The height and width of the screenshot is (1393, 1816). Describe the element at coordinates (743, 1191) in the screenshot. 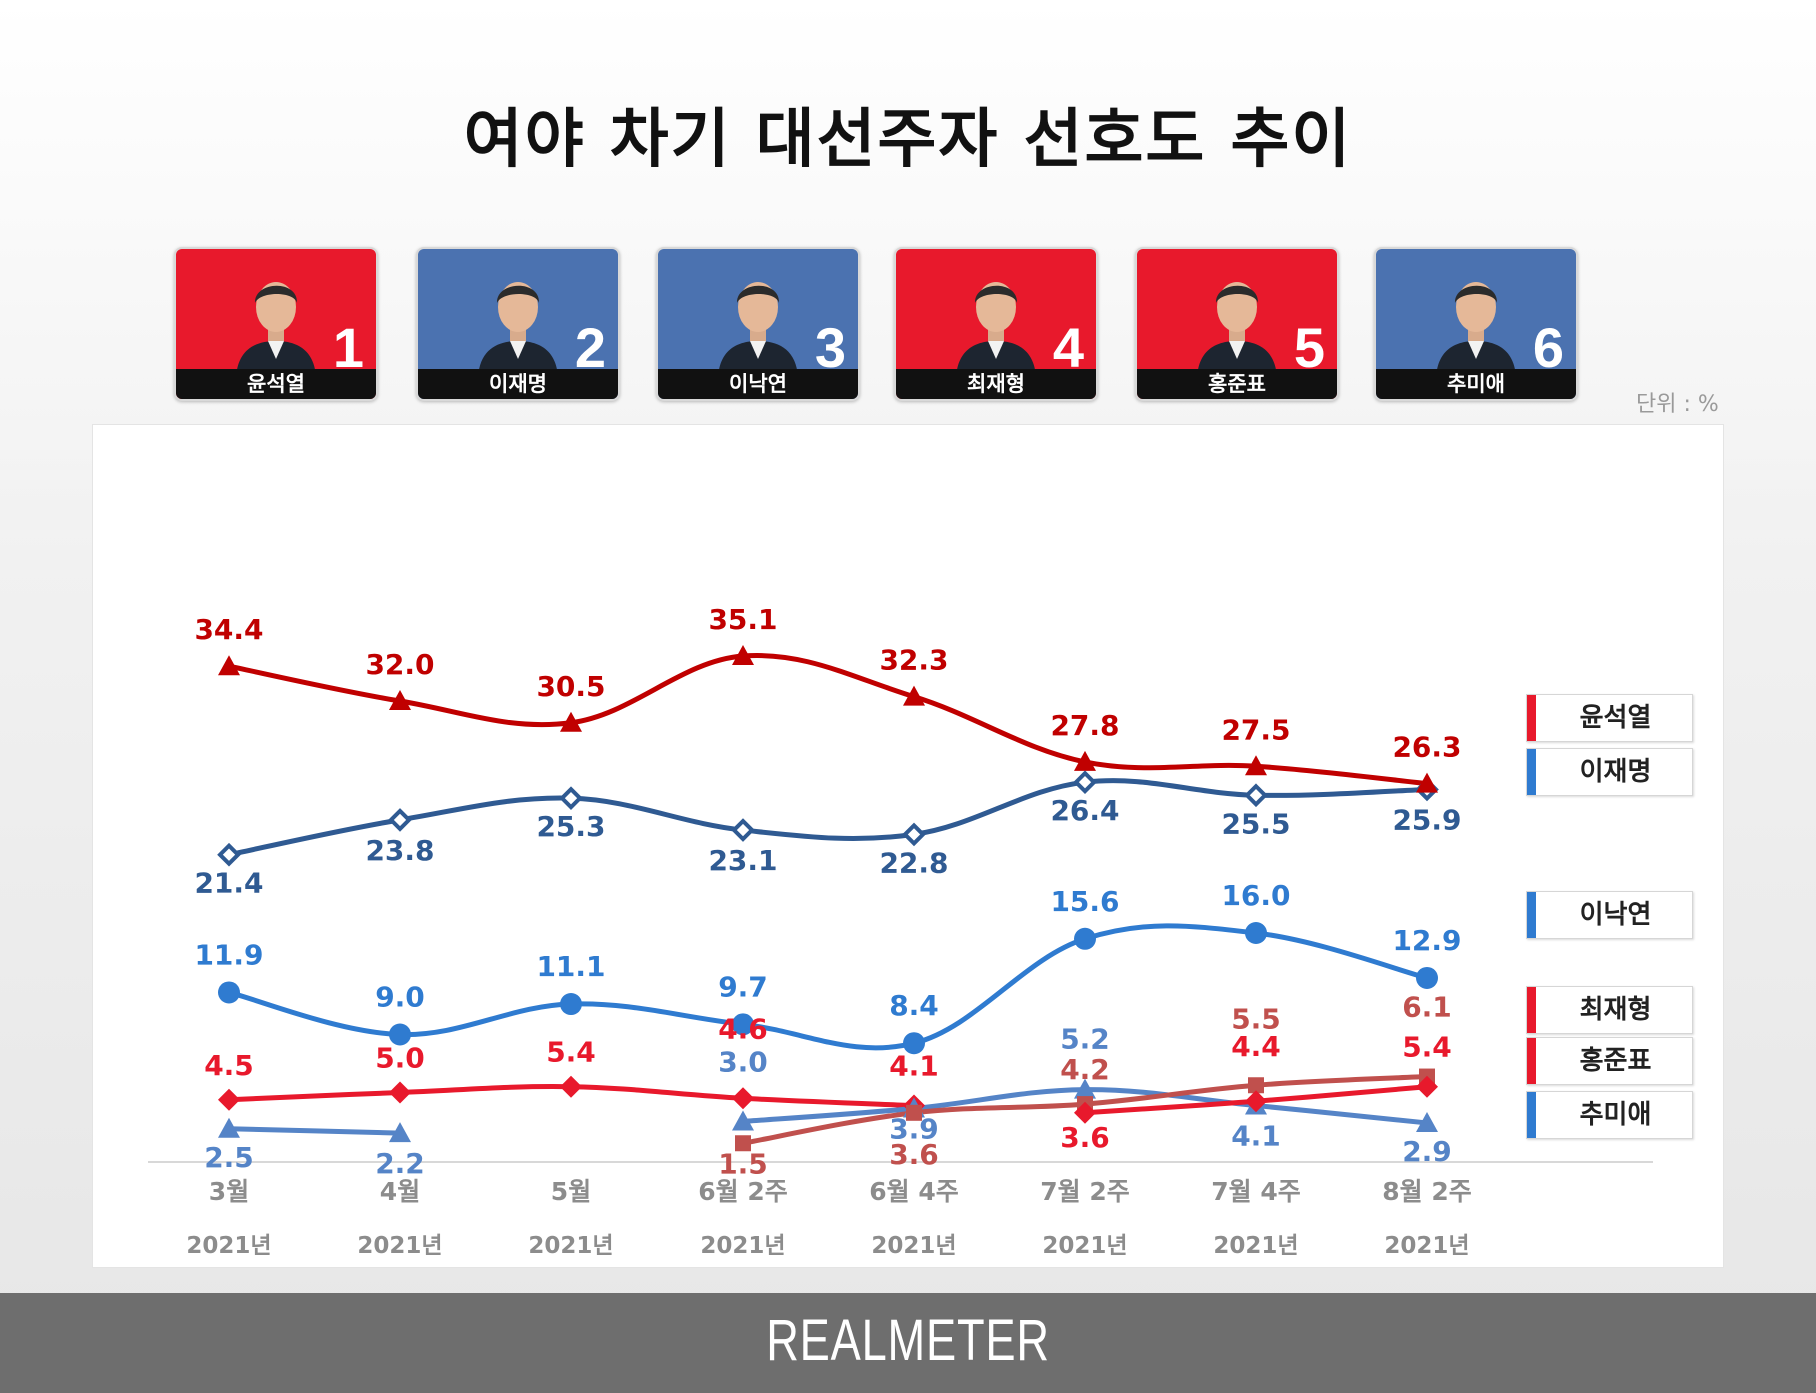

I see `x-tick-label: 6월 2주` at that location.